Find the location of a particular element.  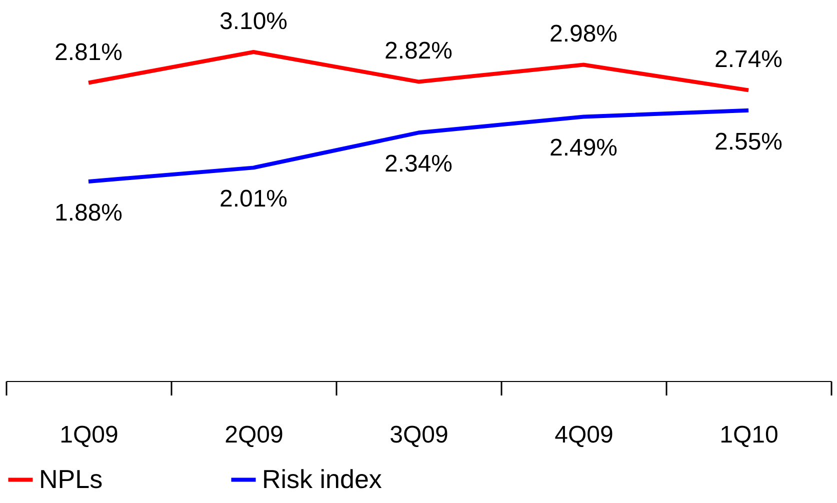

legend-label: NPLs is located at coordinates (71, 479).